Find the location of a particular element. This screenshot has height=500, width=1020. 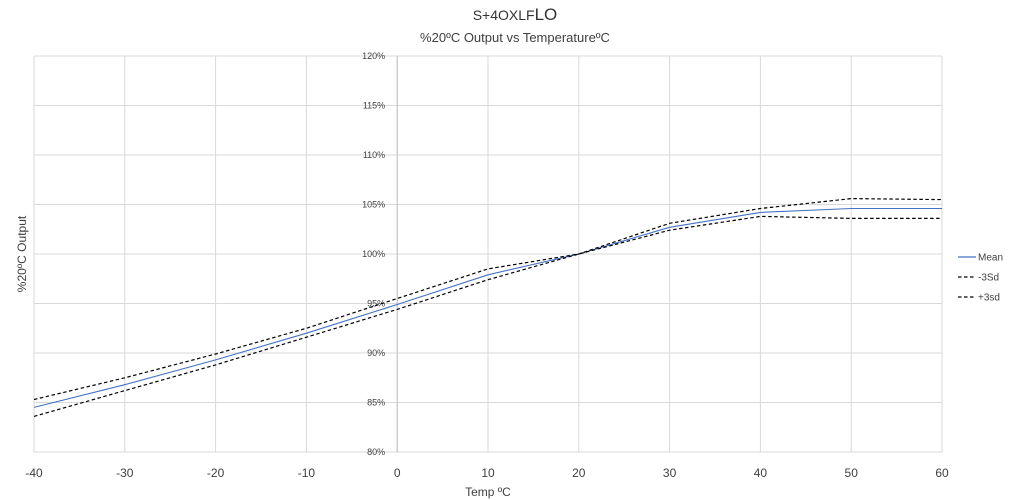

x-tick-label: 0 is located at coordinates (397, 473).